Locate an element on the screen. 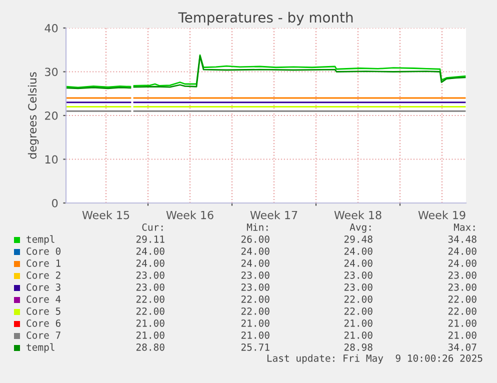 This screenshot has height=383, width=497. legend-label: Core 2 is located at coordinates (43, 275).